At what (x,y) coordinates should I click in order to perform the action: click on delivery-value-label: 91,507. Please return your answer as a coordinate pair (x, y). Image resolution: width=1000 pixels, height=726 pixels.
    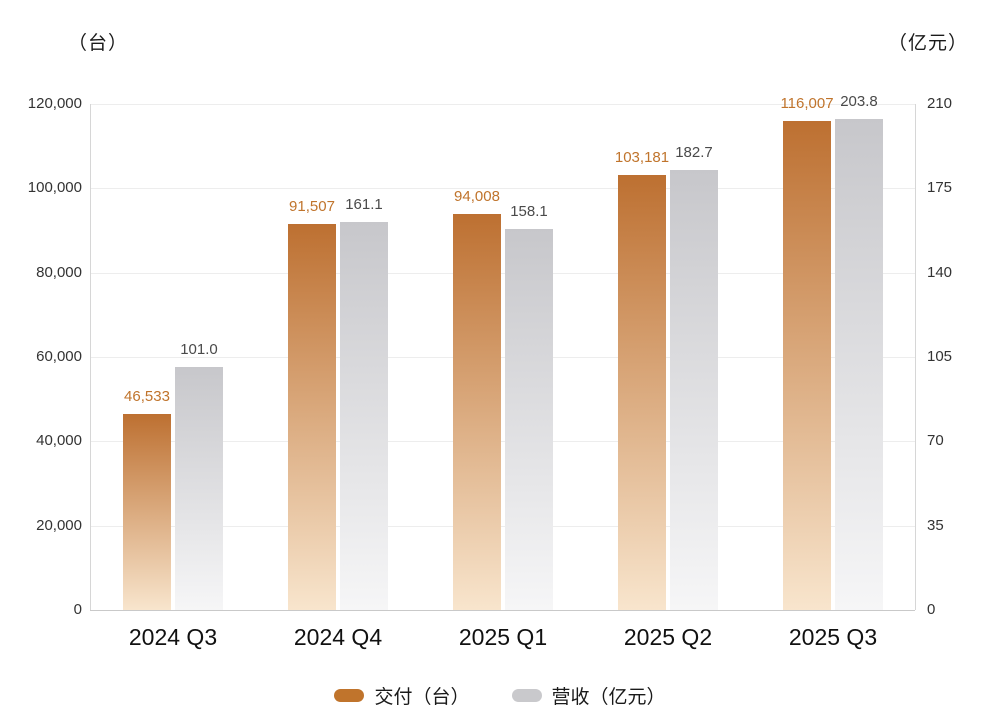
    Looking at the image, I should click on (312, 206).